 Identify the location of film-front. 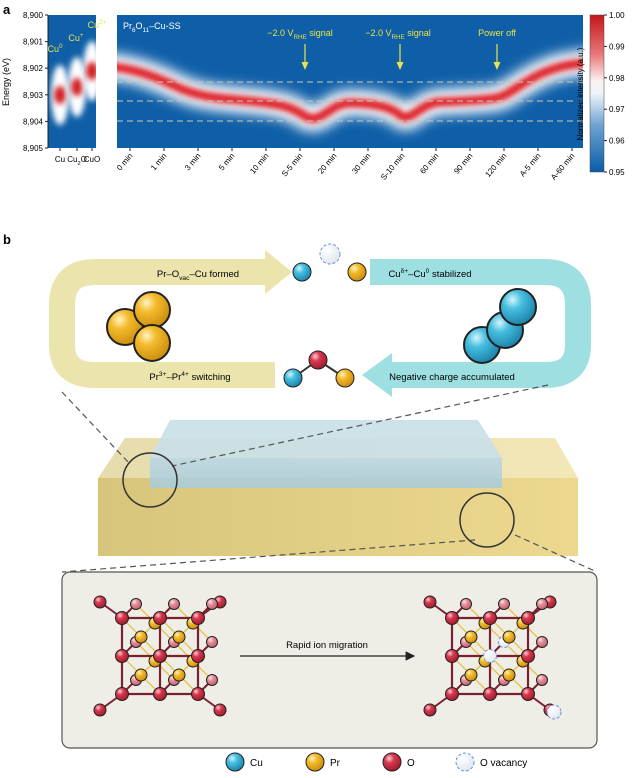
(326, 473).